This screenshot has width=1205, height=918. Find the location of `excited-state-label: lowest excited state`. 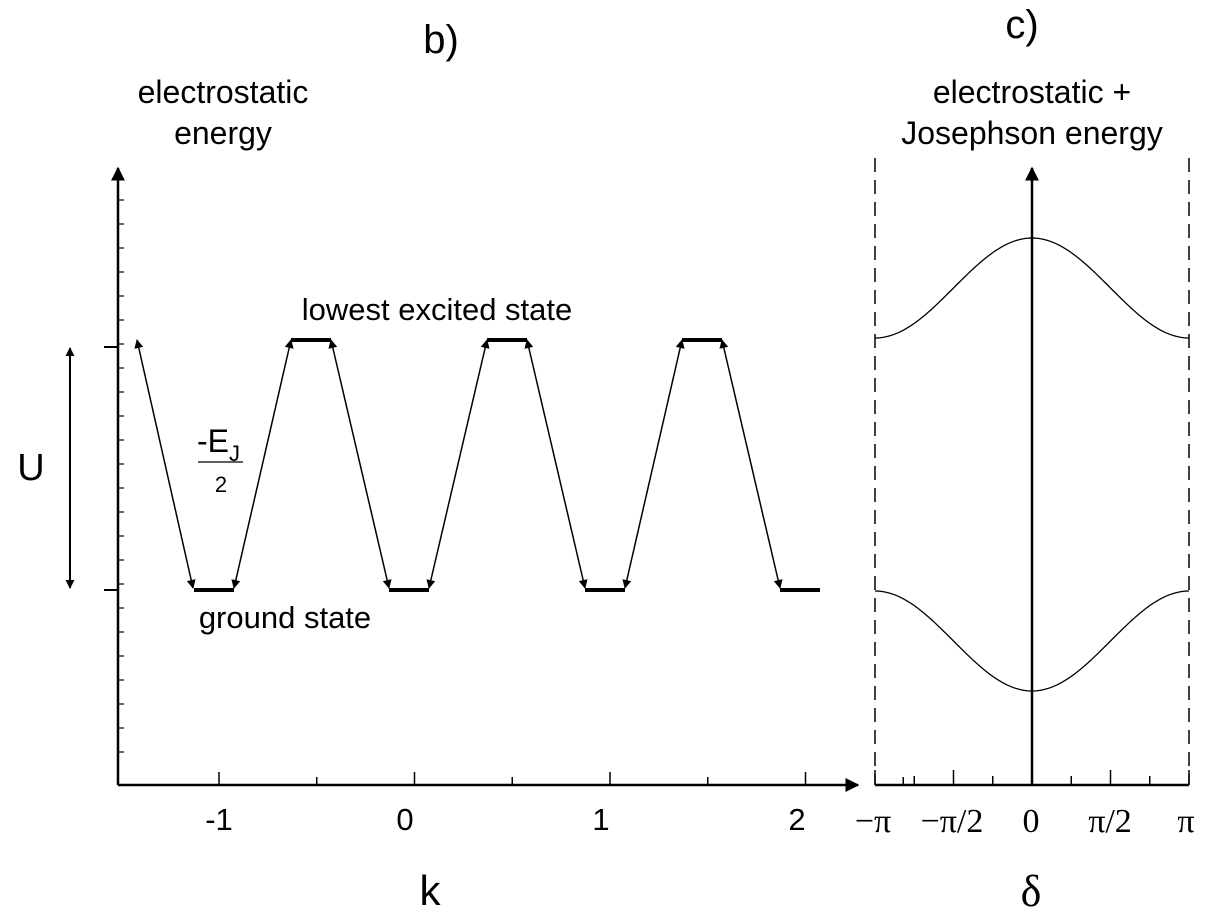

excited-state-label: lowest excited state is located at coordinates (437, 309).